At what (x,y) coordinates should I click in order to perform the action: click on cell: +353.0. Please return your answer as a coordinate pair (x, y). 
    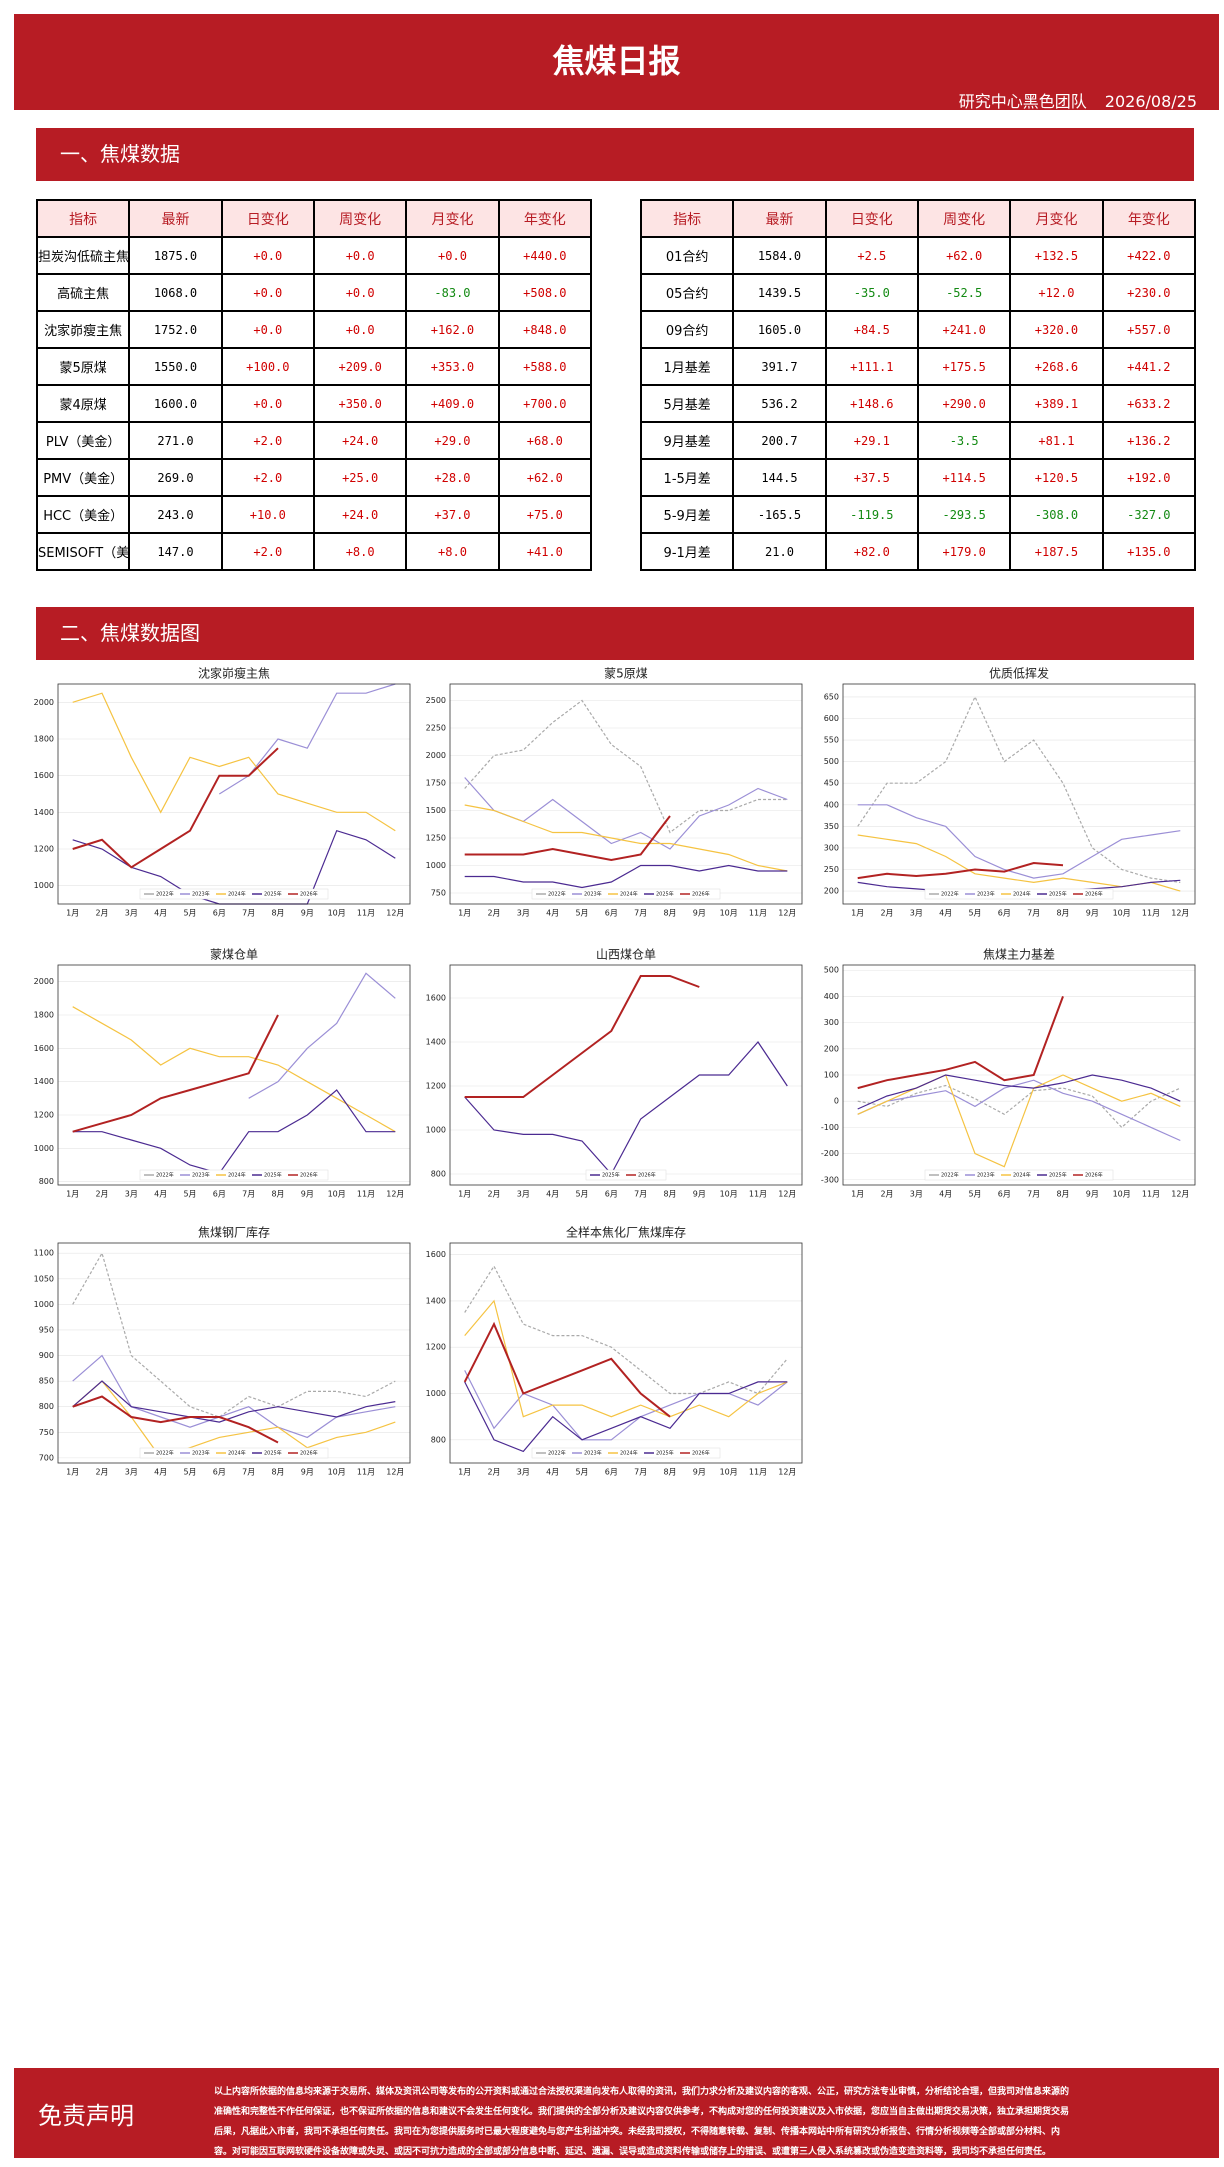
    Looking at the image, I should click on (452, 366).